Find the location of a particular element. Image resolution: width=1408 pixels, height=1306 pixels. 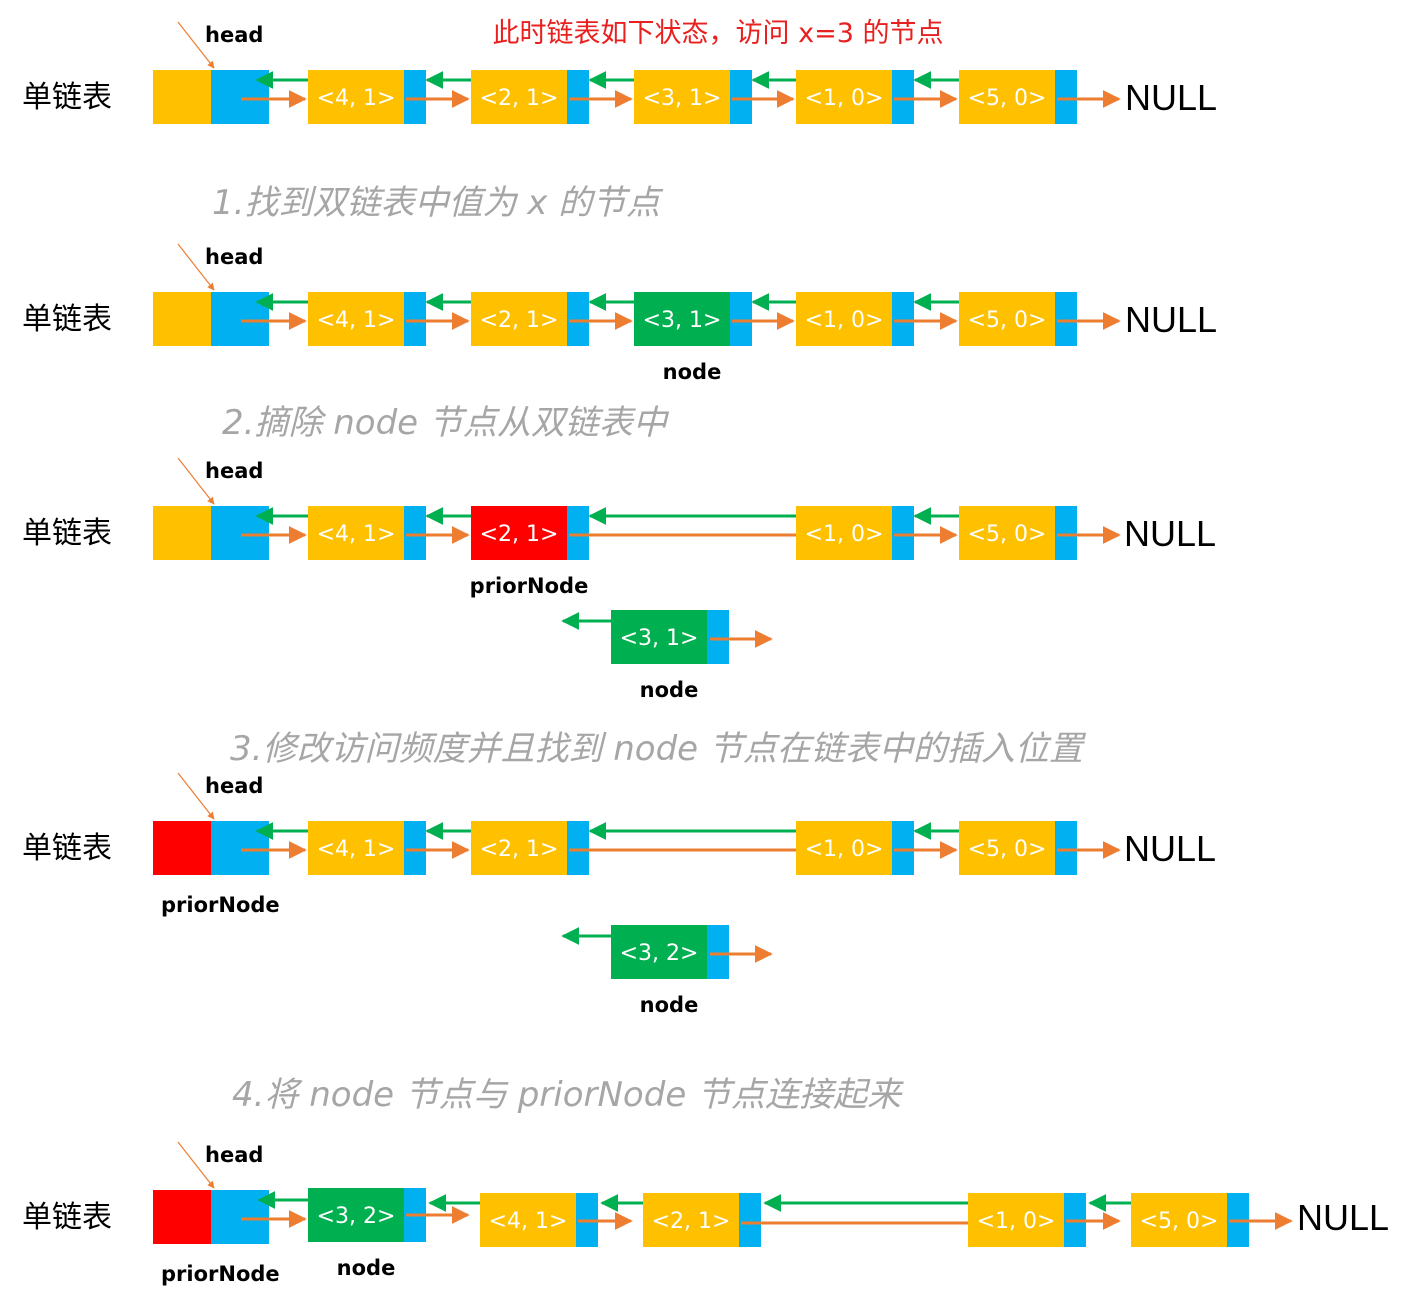

node-2-label: node is located at coordinates (692, 372).